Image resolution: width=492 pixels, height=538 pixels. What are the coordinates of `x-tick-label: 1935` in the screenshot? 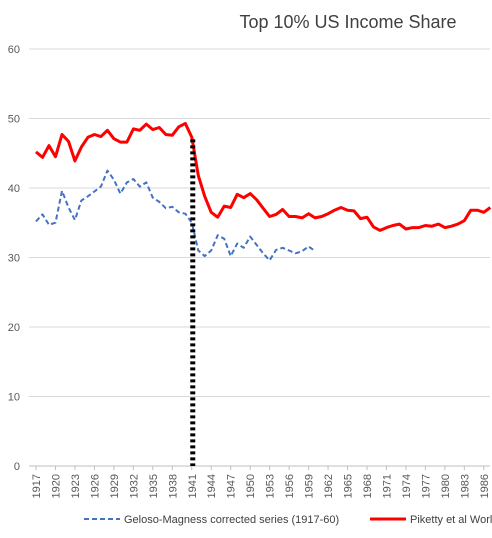 It's located at (154, 486).